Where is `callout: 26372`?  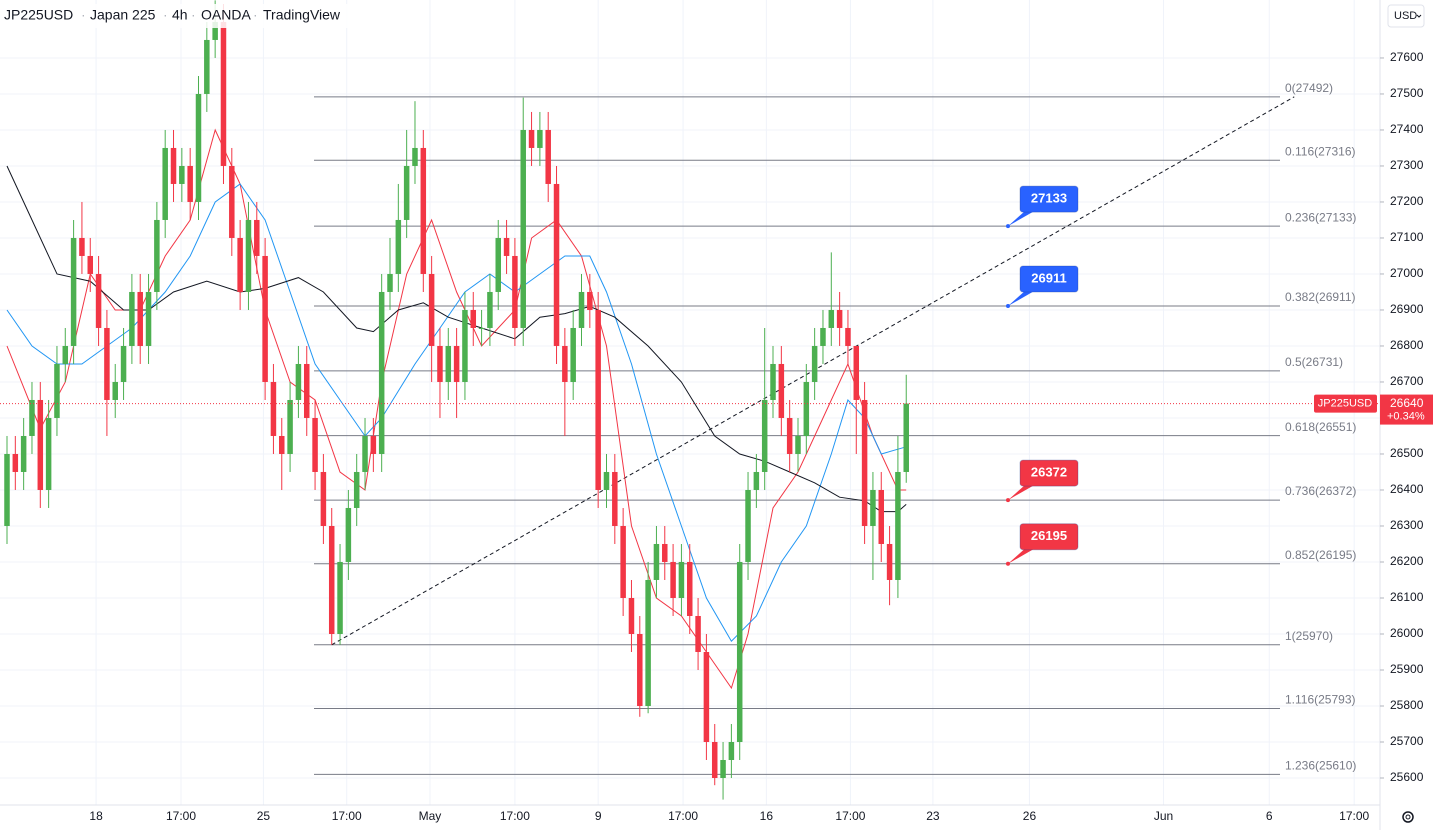 callout: 26372 is located at coordinates (1042, 481).